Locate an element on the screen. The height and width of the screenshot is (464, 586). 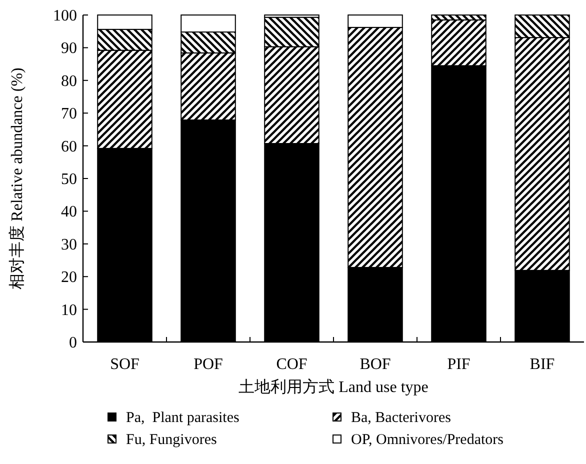
y-tick-label: 0 is located at coordinates (73, 343).